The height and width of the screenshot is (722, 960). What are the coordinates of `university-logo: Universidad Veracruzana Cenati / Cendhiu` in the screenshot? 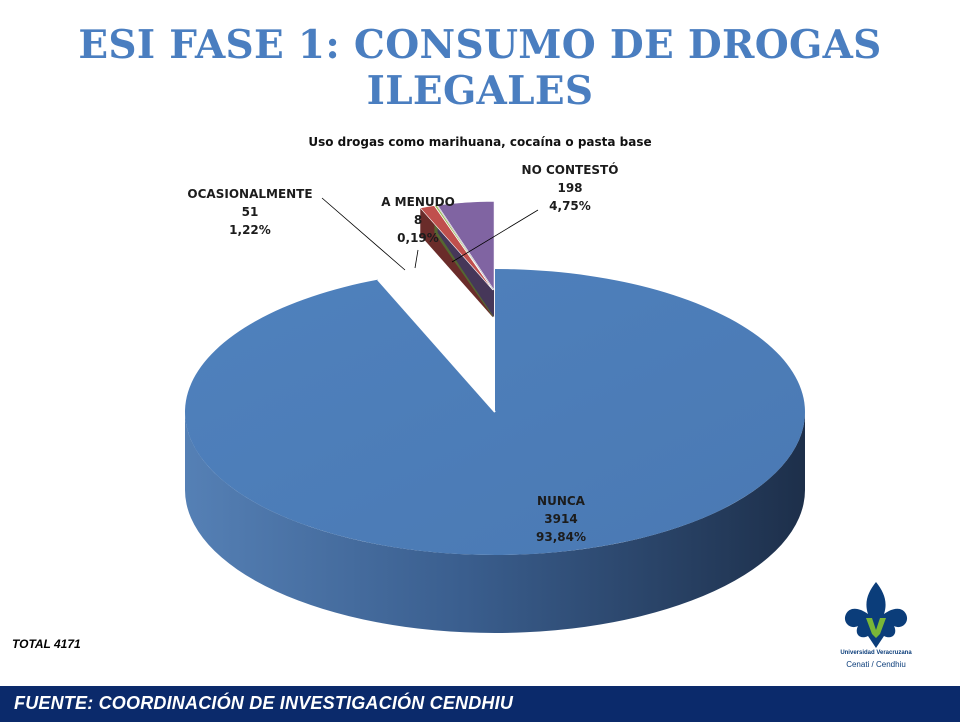 It's located at (886, 630).